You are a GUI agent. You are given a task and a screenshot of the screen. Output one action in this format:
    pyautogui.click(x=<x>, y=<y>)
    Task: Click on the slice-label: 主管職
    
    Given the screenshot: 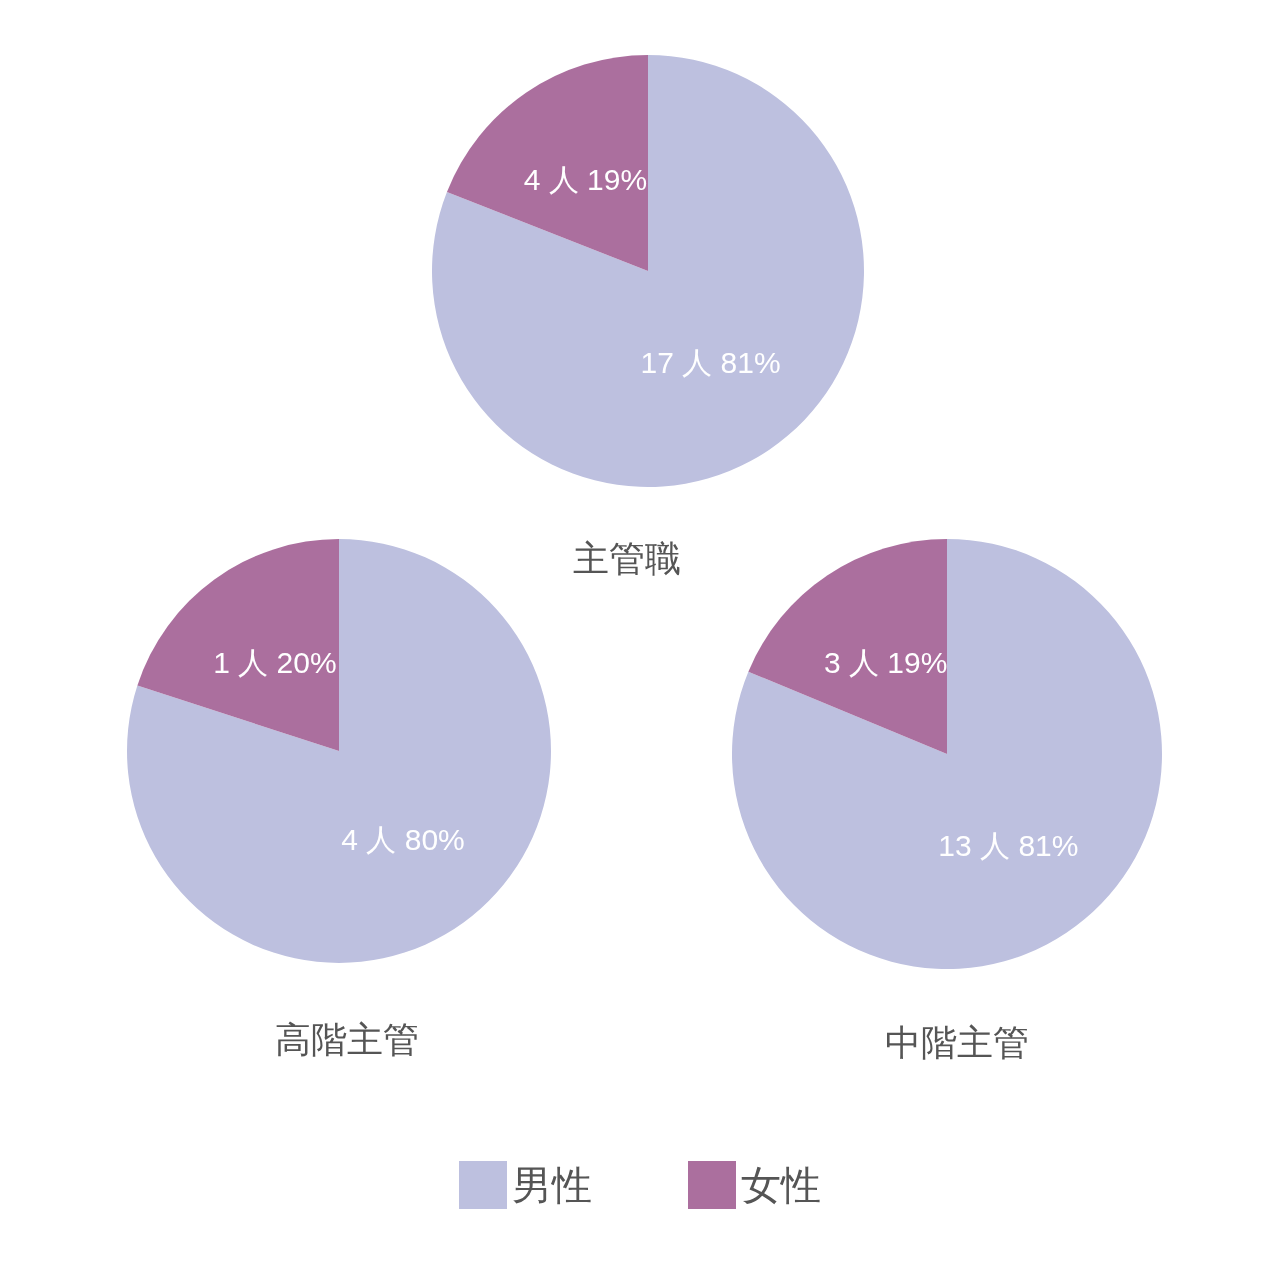 What is the action you would take?
    pyautogui.click(x=627, y=558)
    